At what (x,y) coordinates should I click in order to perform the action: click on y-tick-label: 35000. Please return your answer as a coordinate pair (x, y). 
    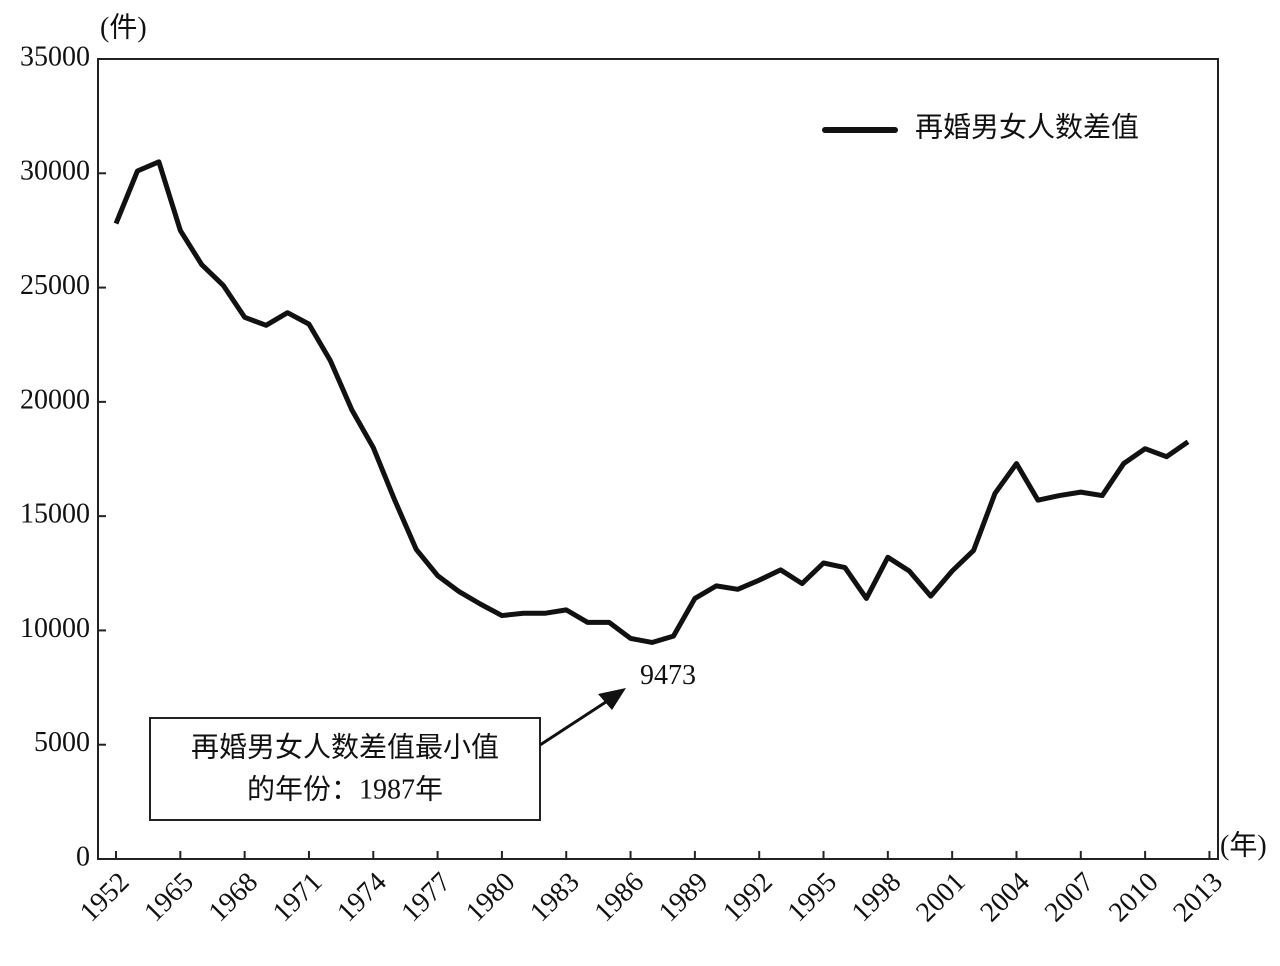
    Looking at the image, I should click on (55, 56).